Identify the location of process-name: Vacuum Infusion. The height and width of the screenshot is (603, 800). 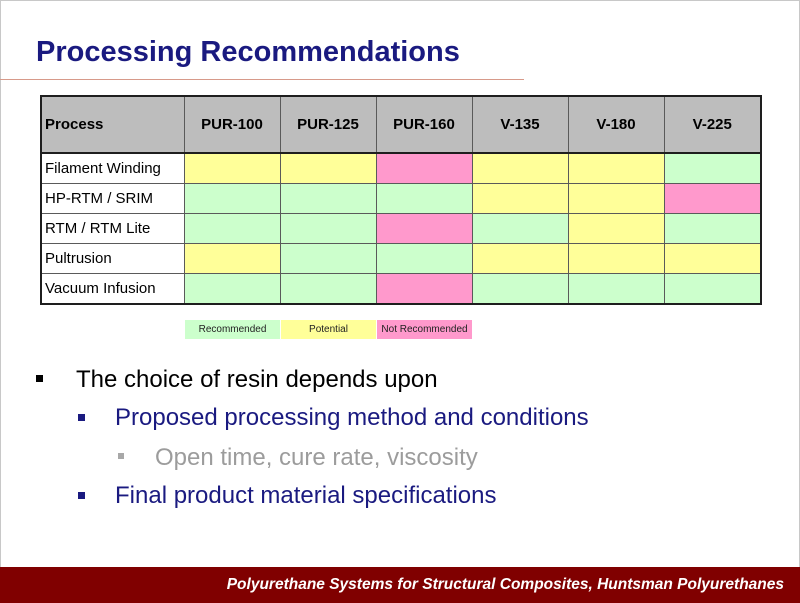
(112, 289).